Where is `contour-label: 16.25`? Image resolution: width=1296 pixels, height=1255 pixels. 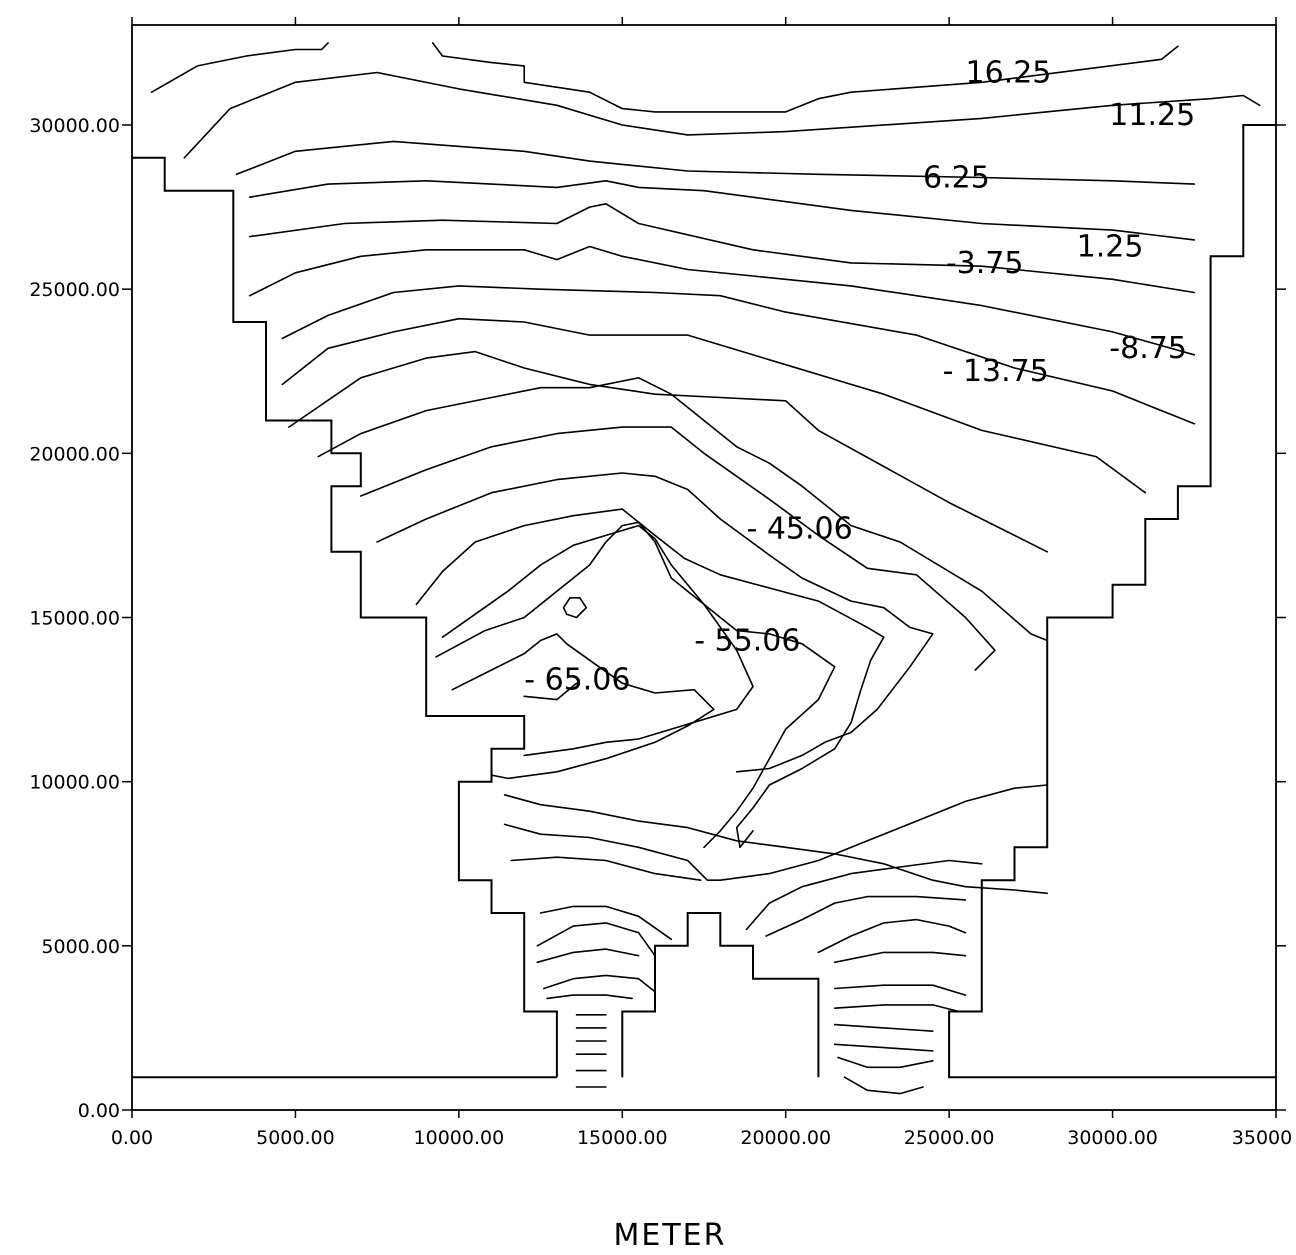 contour-label: 16.25 is located at coordinates (1008, 72).